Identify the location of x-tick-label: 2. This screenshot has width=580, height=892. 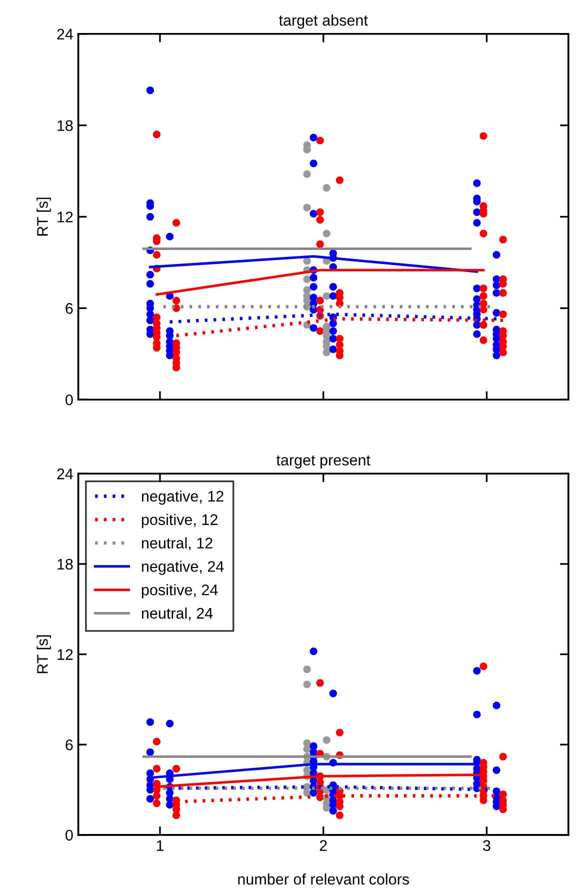
(323, 845).